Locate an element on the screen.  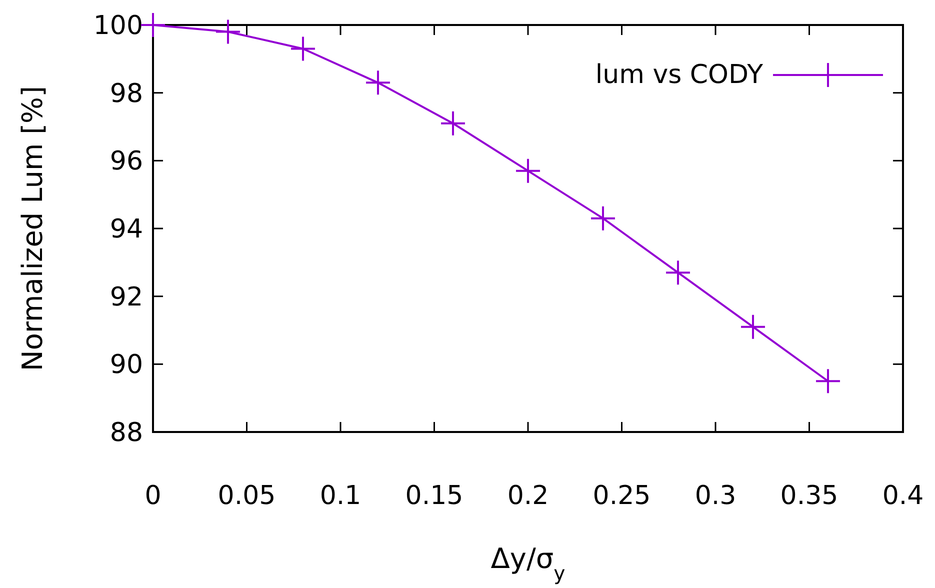
legend-label: lum vs CODY is located at coordinates (679, 75).